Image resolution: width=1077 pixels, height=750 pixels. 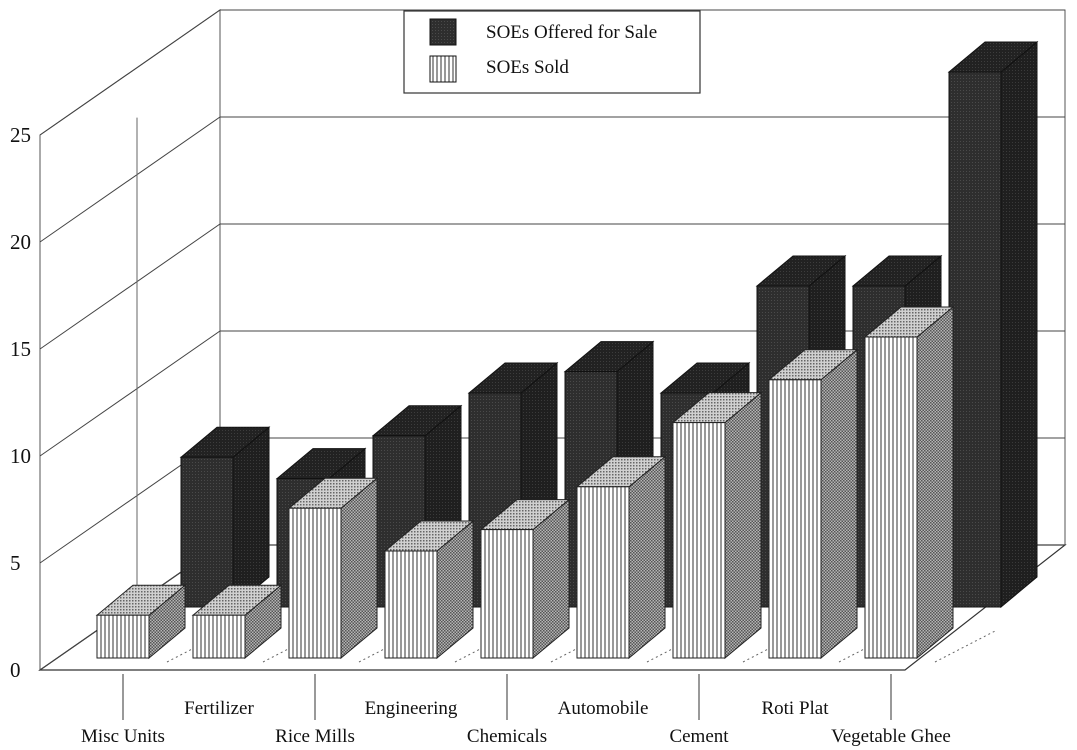 What do you see at coordinates (603, 572) in the screenshot?
I see `bar-sold-5-front` at bounding box center [603, 572].